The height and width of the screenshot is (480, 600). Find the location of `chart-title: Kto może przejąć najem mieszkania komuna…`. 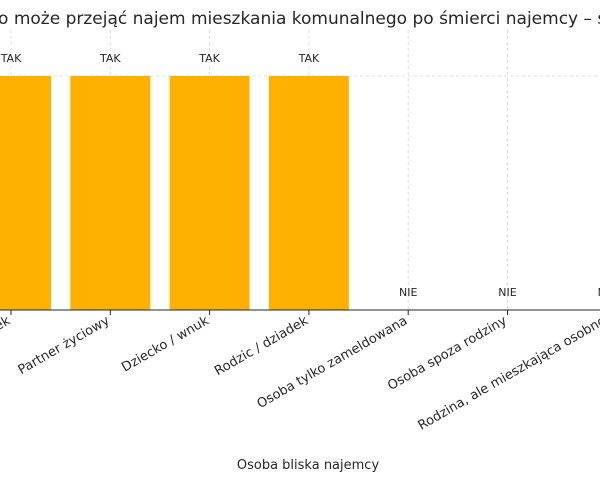

chart-title: Kto może przejąć najem mieszkania komuna… is located at coordinates (300, 19).